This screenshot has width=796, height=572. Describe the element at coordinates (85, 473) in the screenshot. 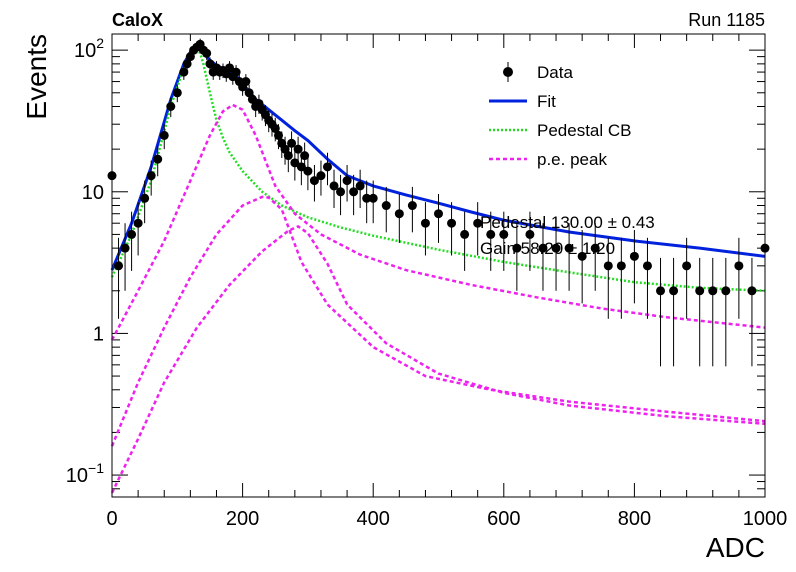

I see `y-tick-label: 10⁻¹` at that location.